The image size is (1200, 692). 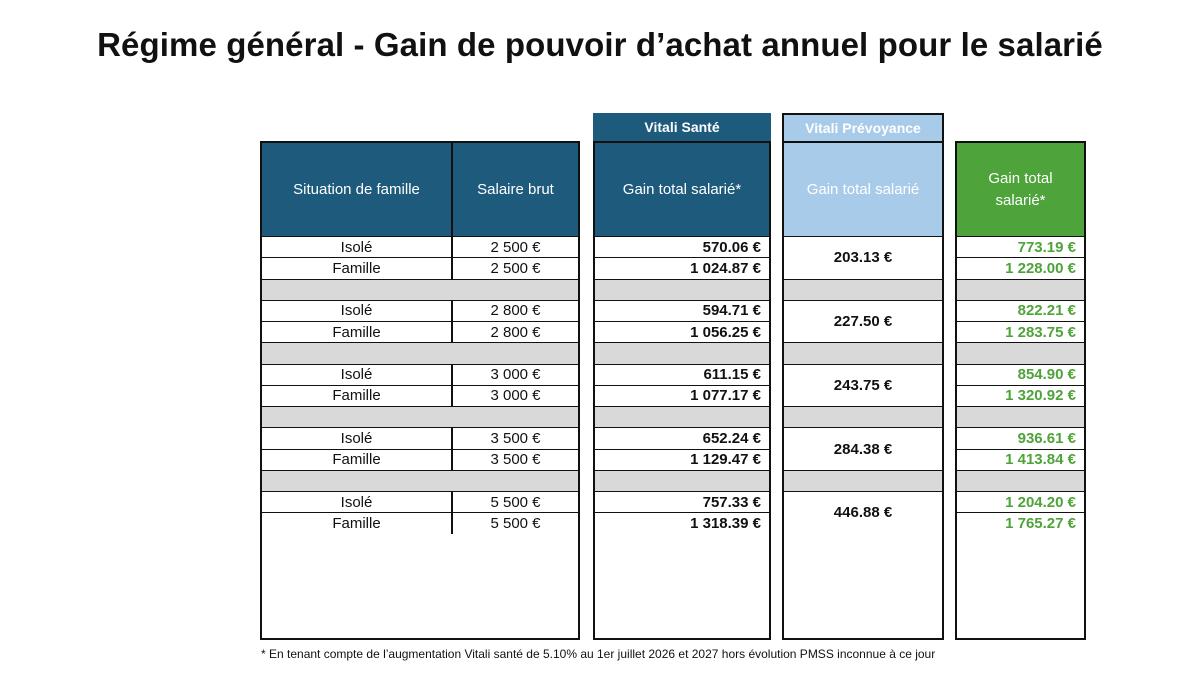 What do you see at coordinates (1020, 437) in the screenshot?
I see `gain-total-cell: 936.61 €` at bounding box center [1020, 437].